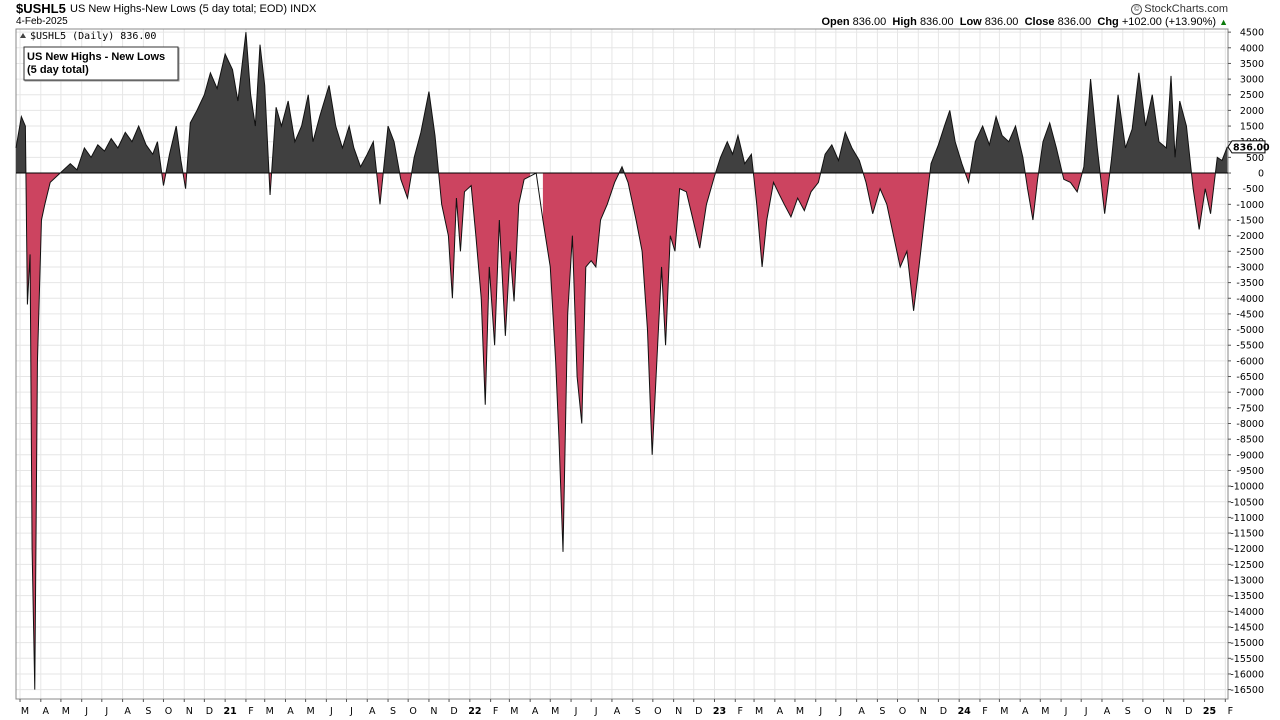 The height and width of the screenshot is (720, 1280). I want to click on y-tick-label: -9500, so click(1250, 471).